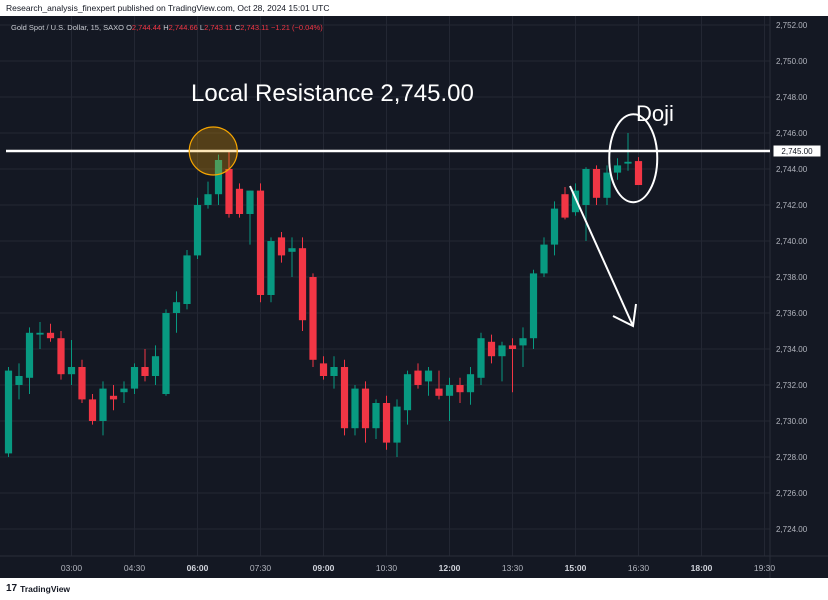 Image resolution: width=828 pixels, height=600 pixels. What do you see at coordinates (332, 93) in the screenshot?
I see `resistance-annotation: Local Resistance 2,745.00` at bounding box center [332, 93].